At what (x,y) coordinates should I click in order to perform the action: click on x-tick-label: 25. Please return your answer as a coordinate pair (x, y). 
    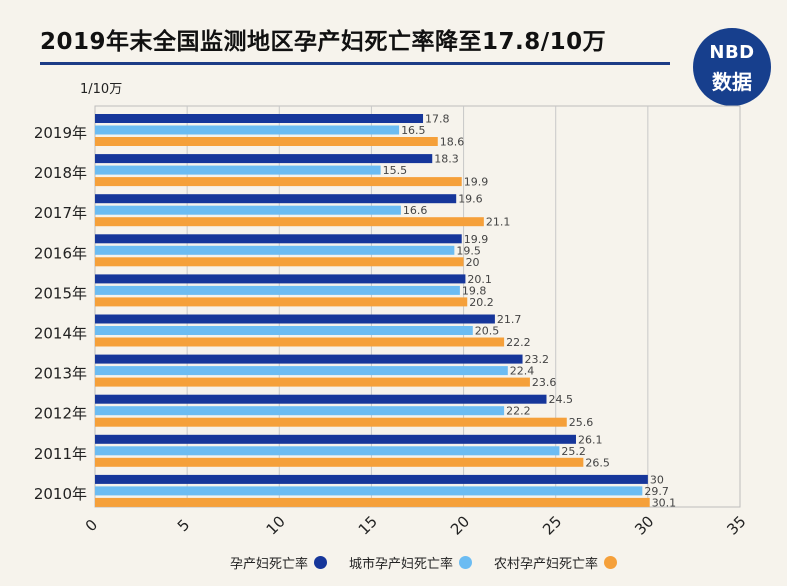
    Looking at the image, I should click on (552, 525).